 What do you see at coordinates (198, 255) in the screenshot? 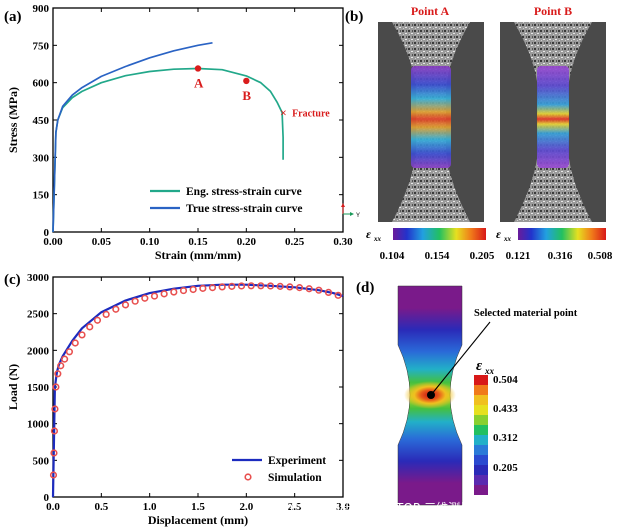
I see `stress-strain-x-axis-title: Strain (mm/mm)` at bounding box center [198, 255].